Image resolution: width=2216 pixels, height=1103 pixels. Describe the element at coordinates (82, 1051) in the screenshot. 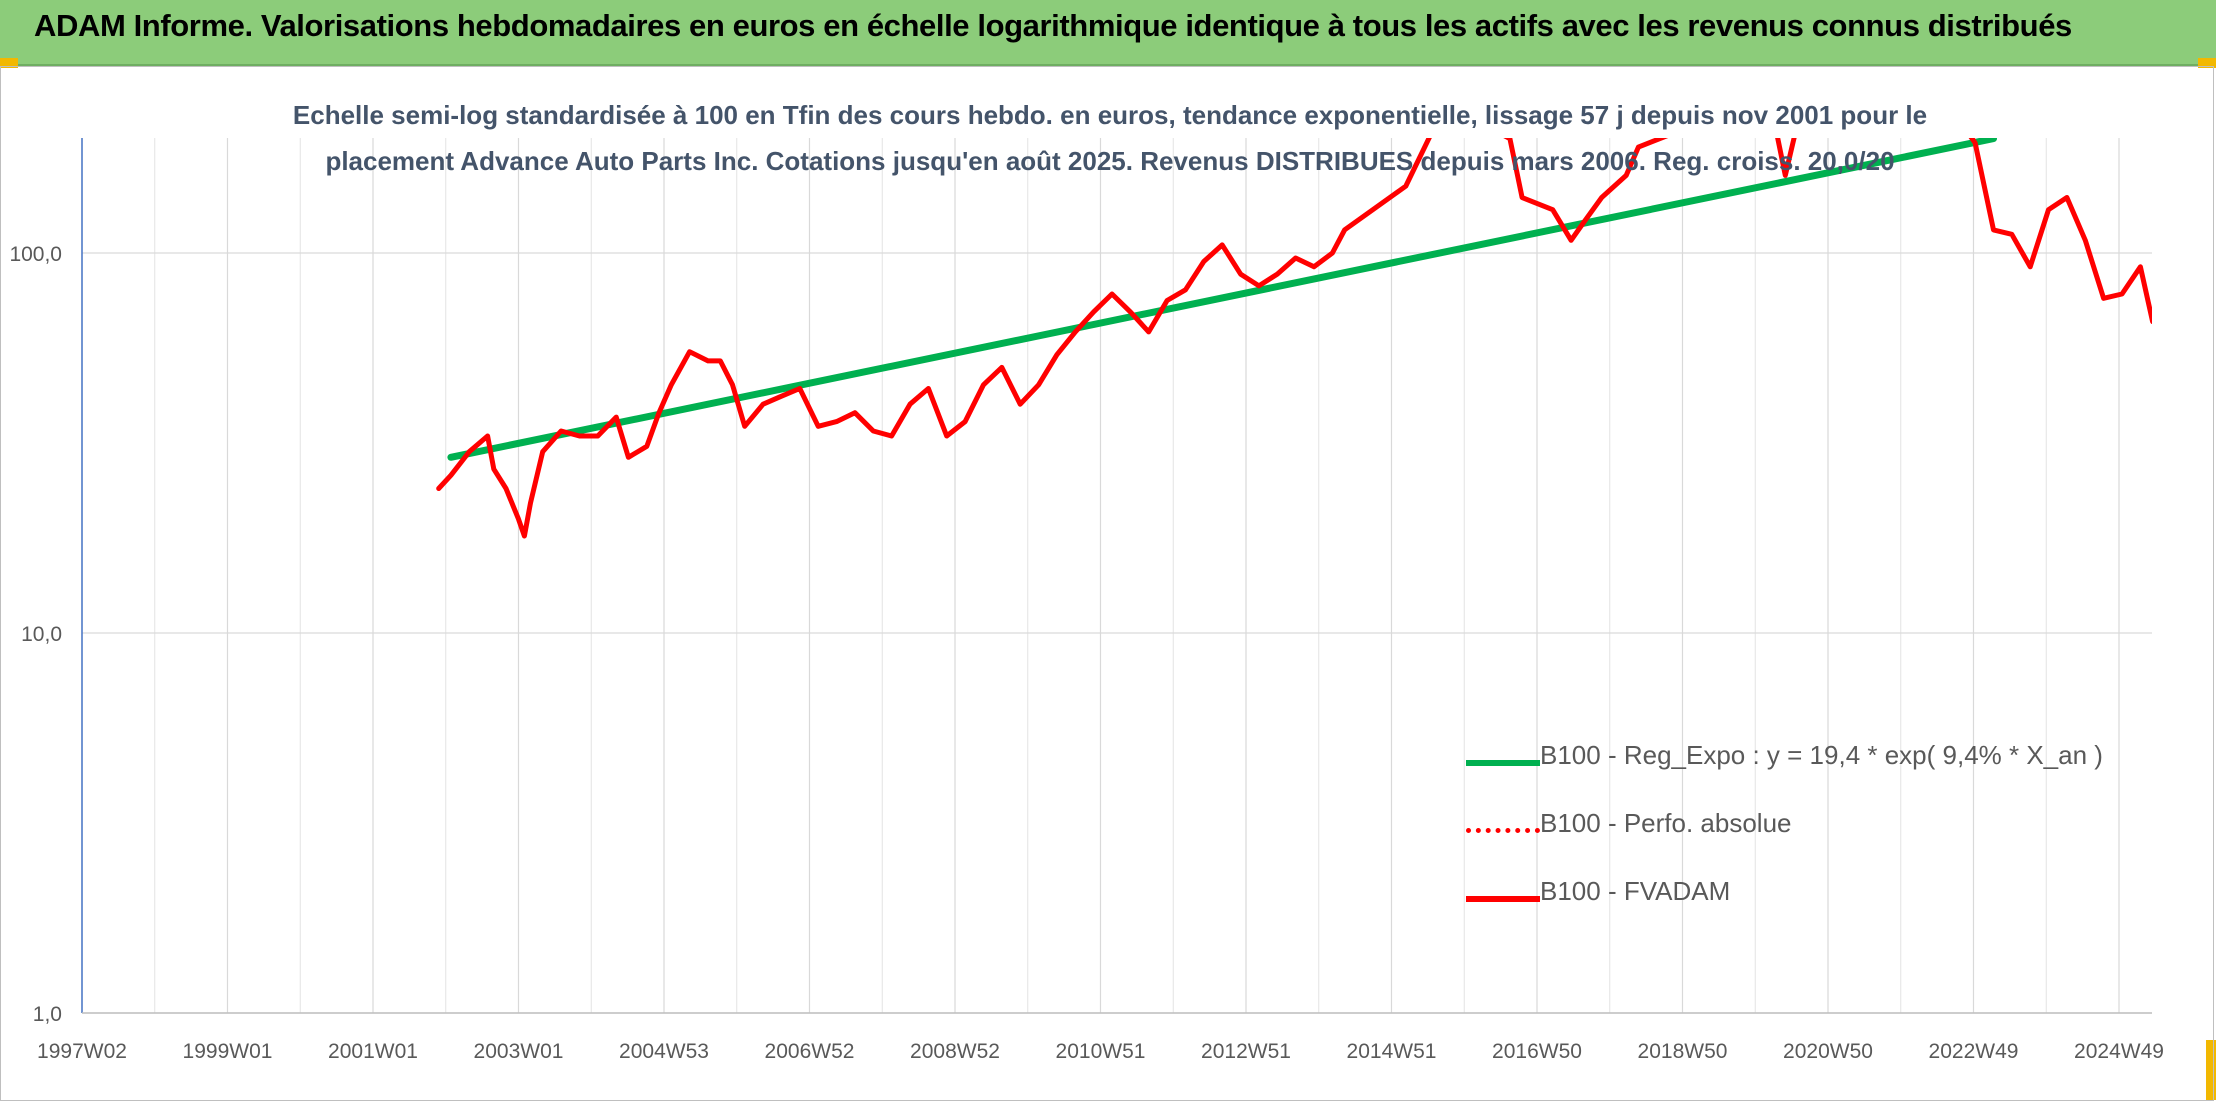

I see `x-tick-label: 1997W02` at that location.